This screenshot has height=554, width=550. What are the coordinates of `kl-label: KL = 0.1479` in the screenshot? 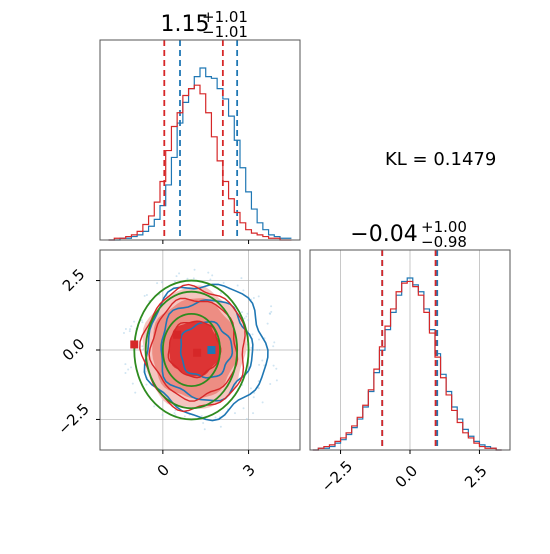 It's located at (440, 159).